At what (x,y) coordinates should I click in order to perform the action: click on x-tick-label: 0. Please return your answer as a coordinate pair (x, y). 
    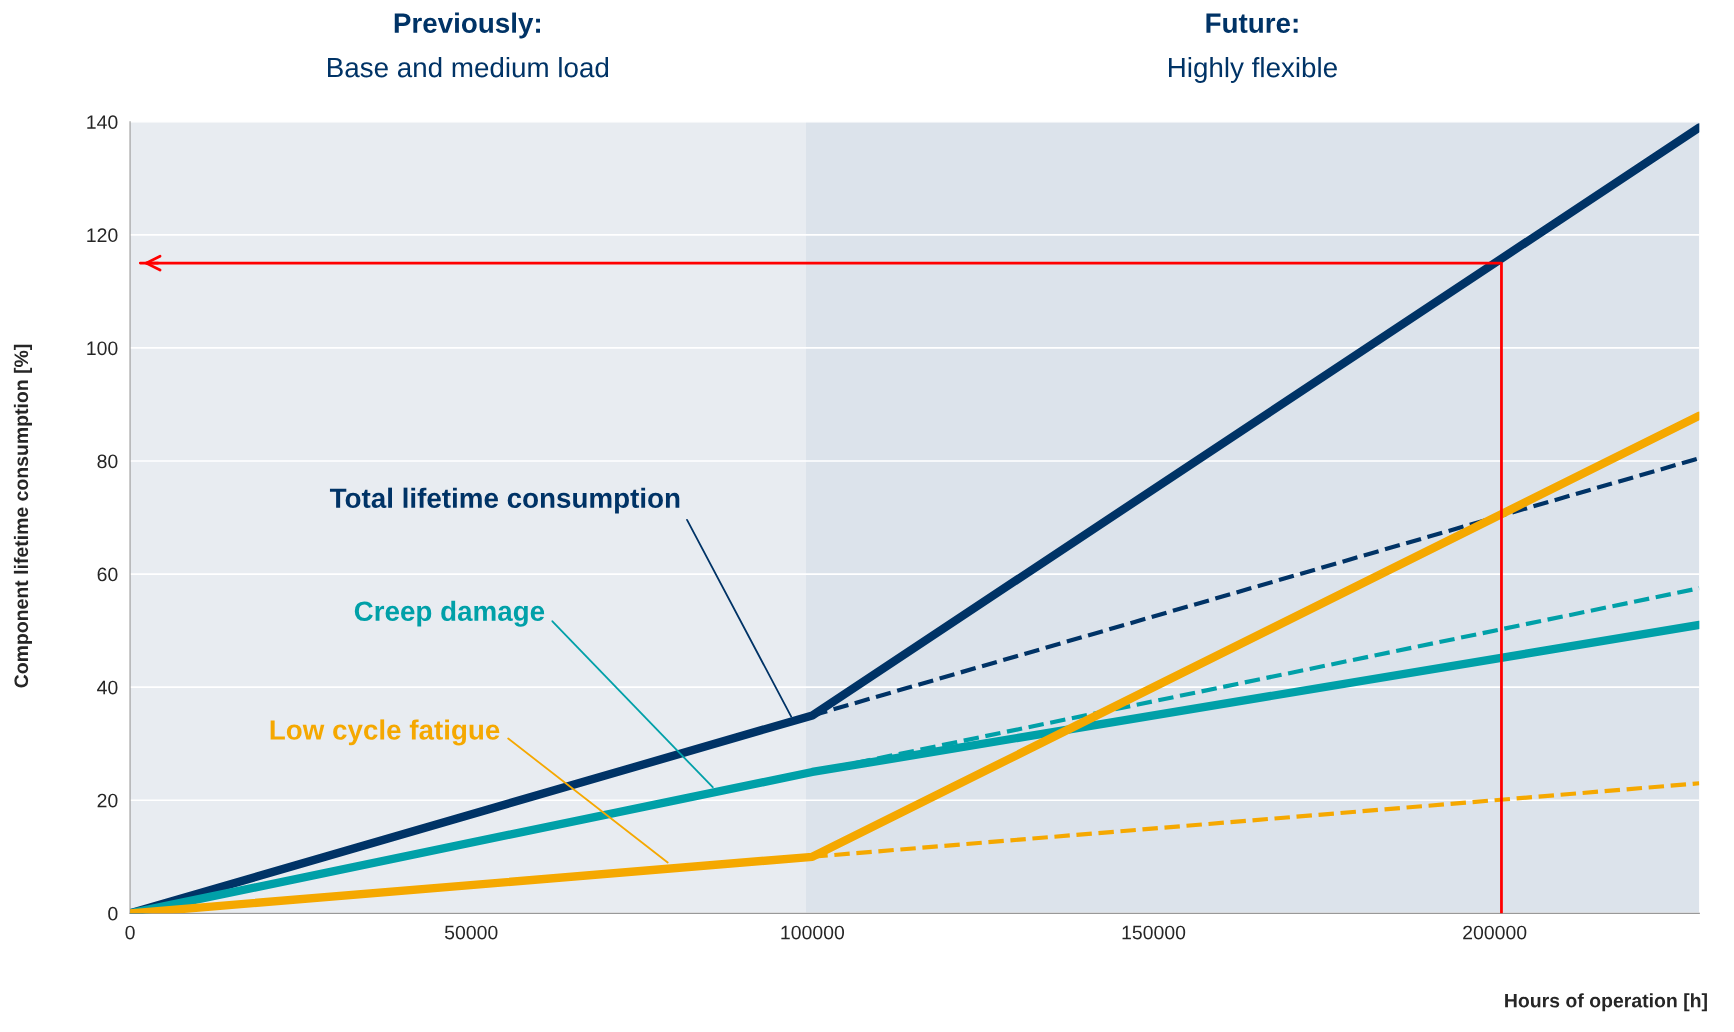
    Looking at the image, I should click on (130, 932).